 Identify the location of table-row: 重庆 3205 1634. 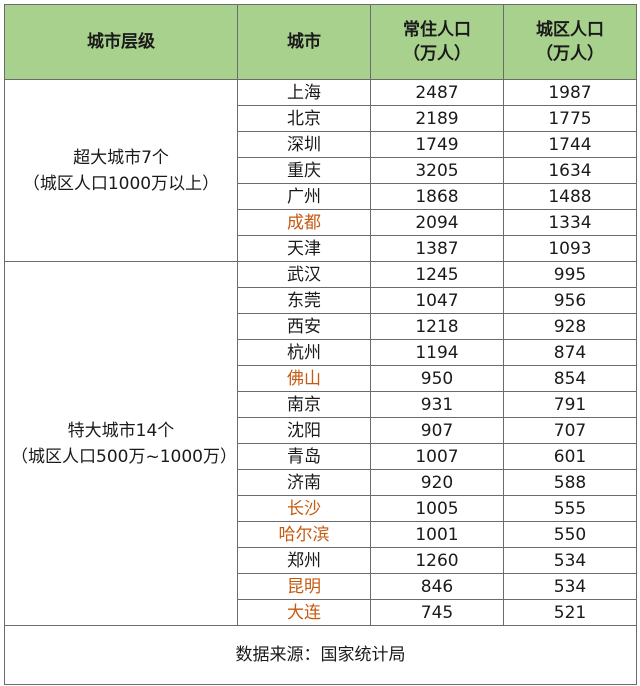
(321, 170).